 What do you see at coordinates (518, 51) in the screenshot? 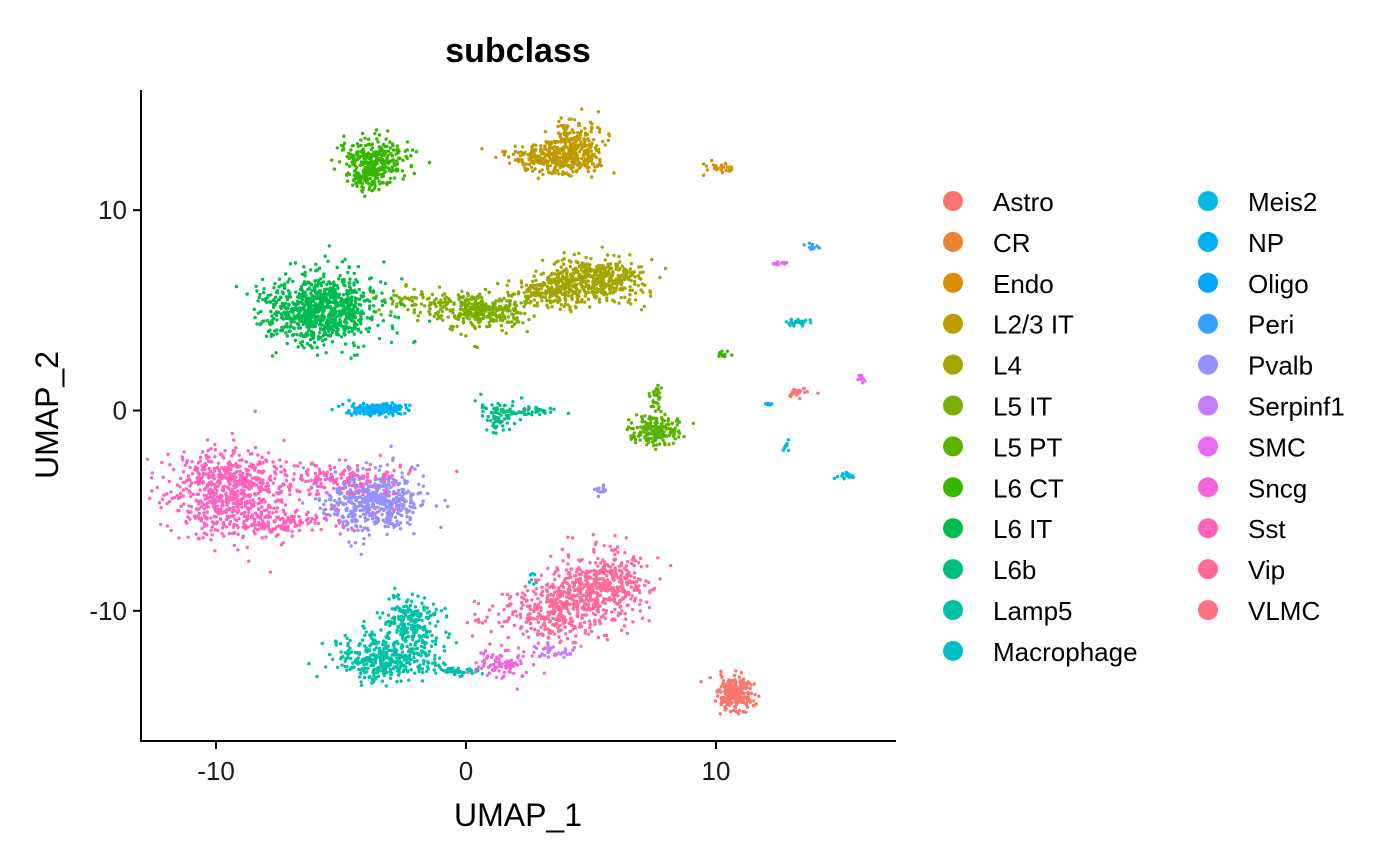
I see `chart-title: subclass` at bounding box center [518, 51].